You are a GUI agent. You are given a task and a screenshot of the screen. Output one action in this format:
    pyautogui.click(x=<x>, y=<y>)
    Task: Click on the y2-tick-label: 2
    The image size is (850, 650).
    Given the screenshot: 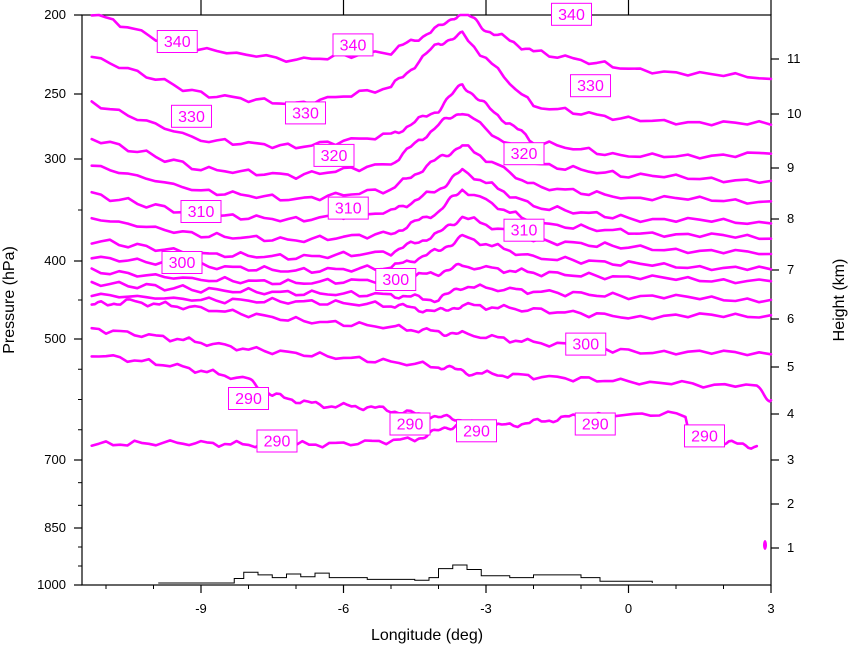 What is the action you would take?
    pyautogui.click(x=790, y=503)
    